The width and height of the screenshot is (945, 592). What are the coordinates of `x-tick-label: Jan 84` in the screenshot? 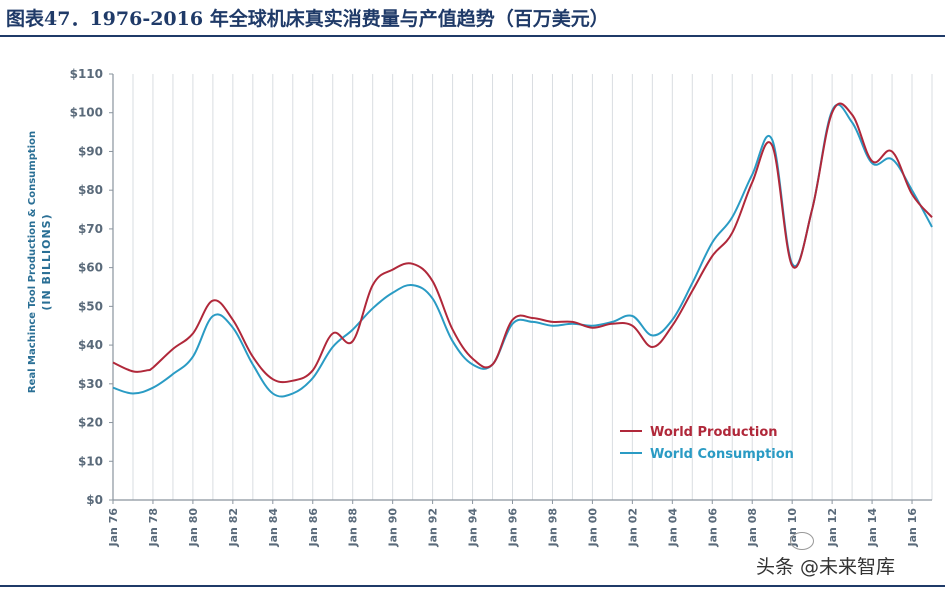 It's located at (273, 528).